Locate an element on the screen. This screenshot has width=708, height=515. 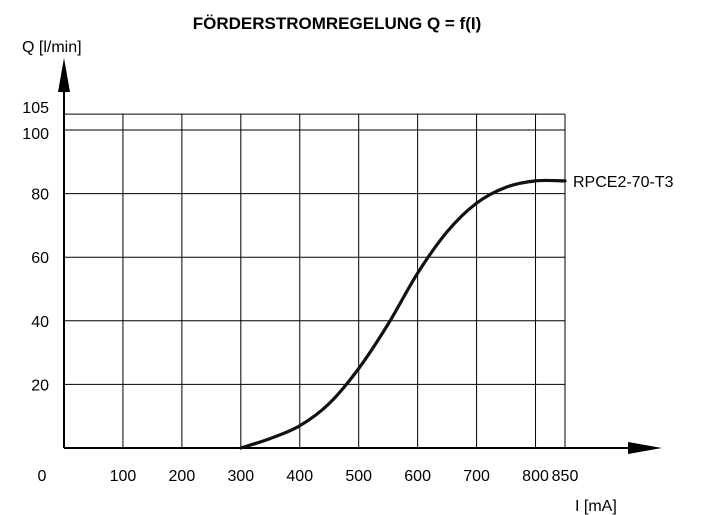
x-tick-label: 300 is located at coordinates (240, 476).